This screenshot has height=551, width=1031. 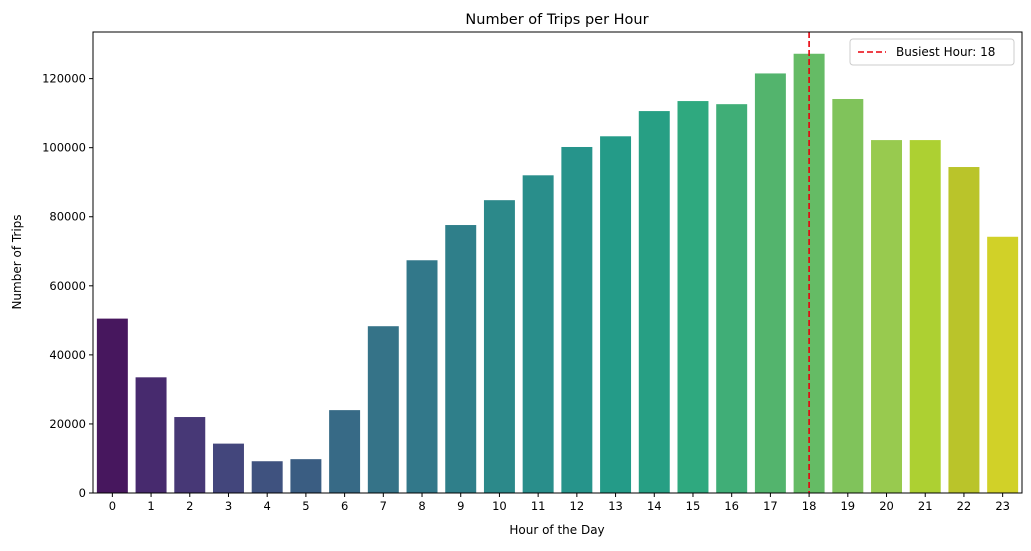 I want to click on x-tick-label: 12, so click(x=577, y=506).